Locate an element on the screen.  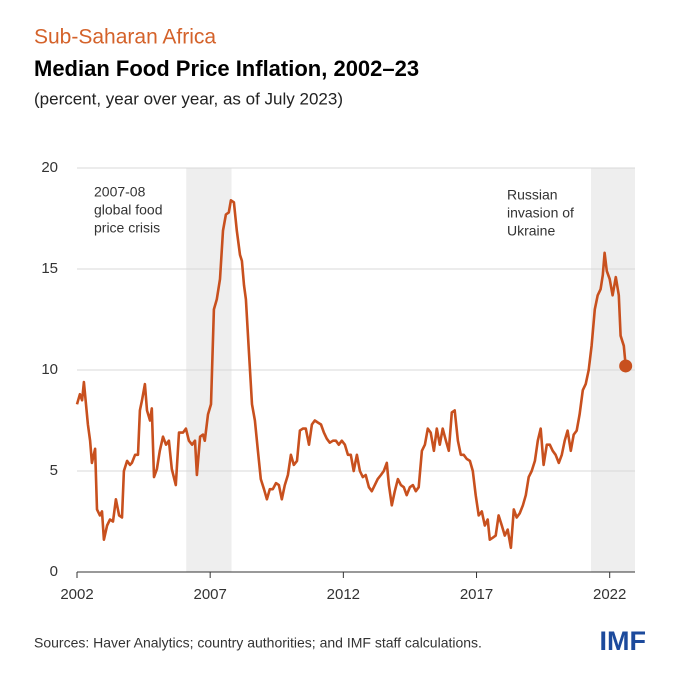
x-tick-label: 2002 is located at coordinates (76, 594).